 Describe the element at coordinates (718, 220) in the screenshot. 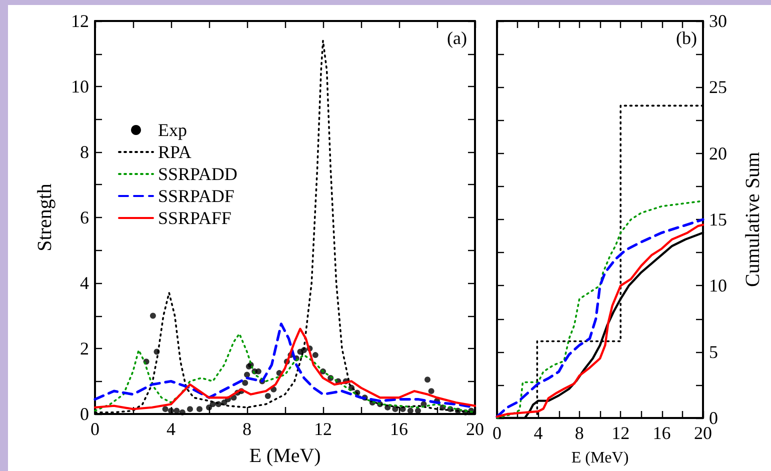

I see `y2-tick-label: 15` at that location.